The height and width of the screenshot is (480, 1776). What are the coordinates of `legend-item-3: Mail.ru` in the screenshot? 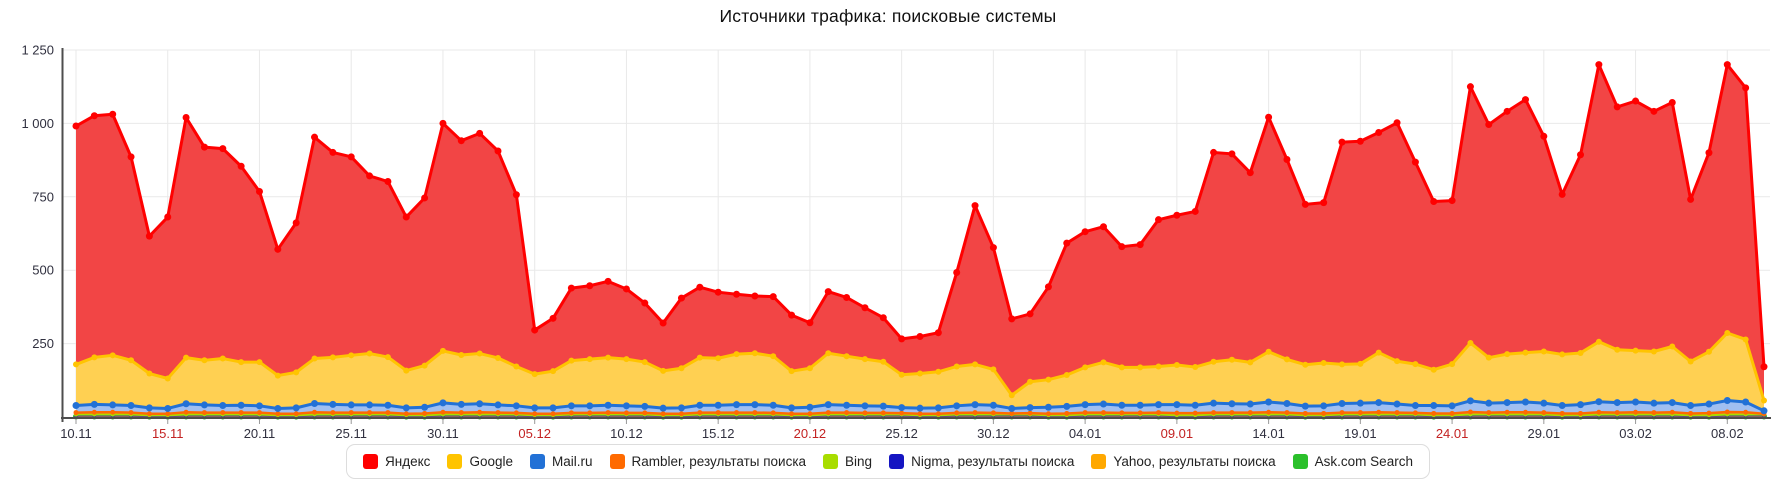 It's located at (561, 461).